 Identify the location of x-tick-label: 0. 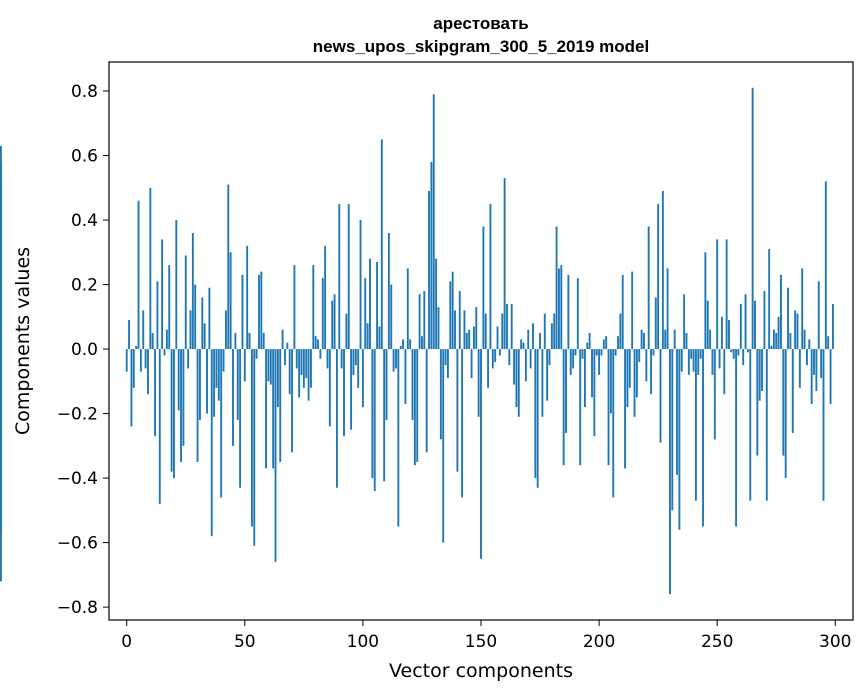
(126, 642).